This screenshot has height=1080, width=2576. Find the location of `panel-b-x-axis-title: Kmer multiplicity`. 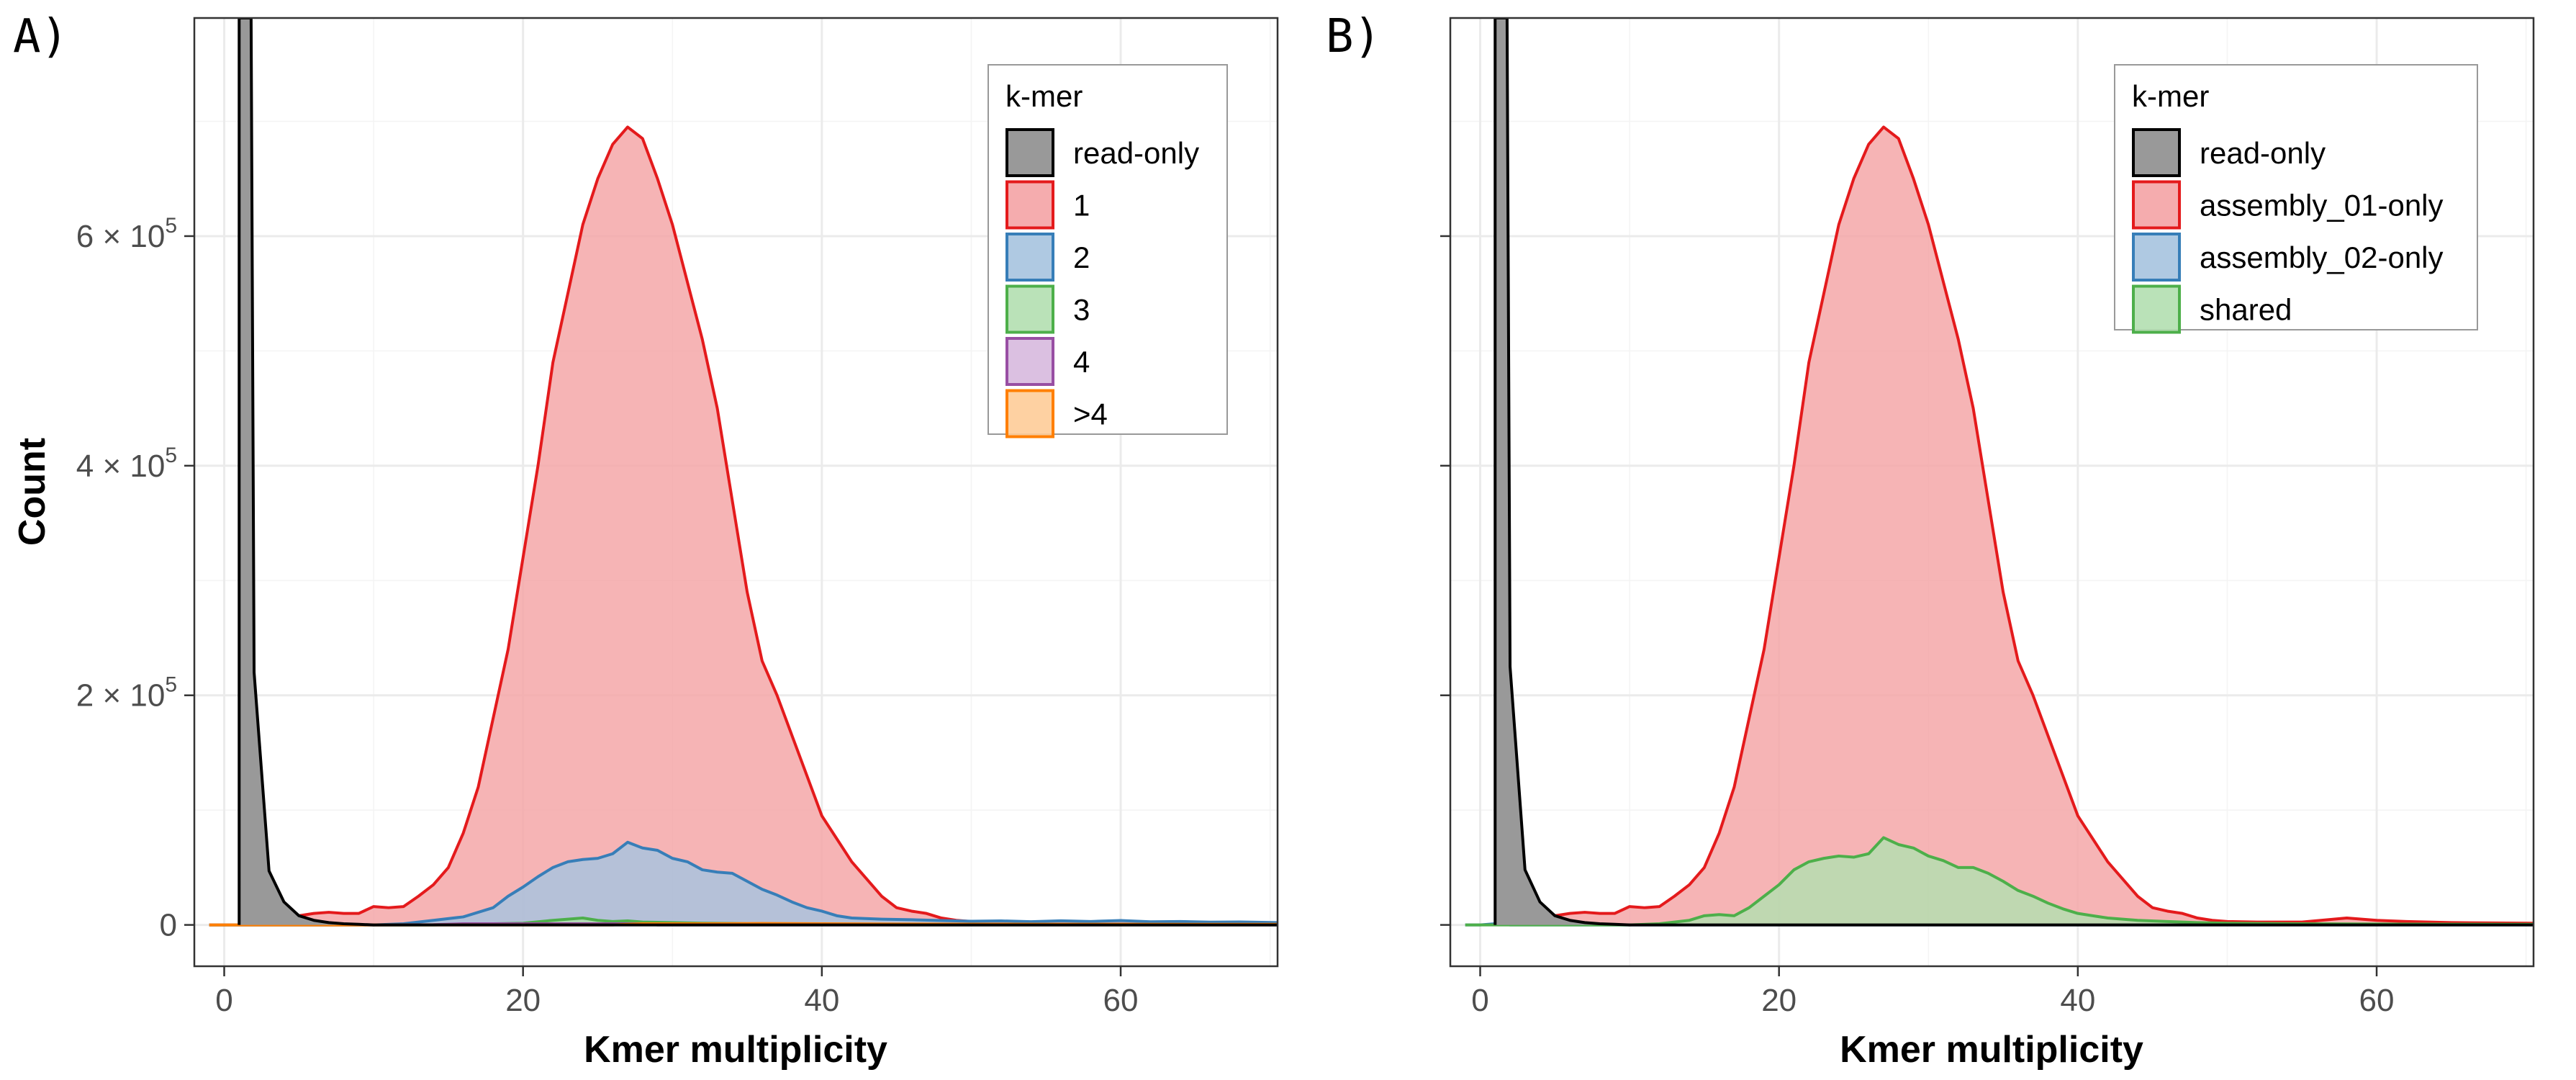

panel-b-x-axis-title: Kmer multiplicity is located at coordinates (1991, 1050).